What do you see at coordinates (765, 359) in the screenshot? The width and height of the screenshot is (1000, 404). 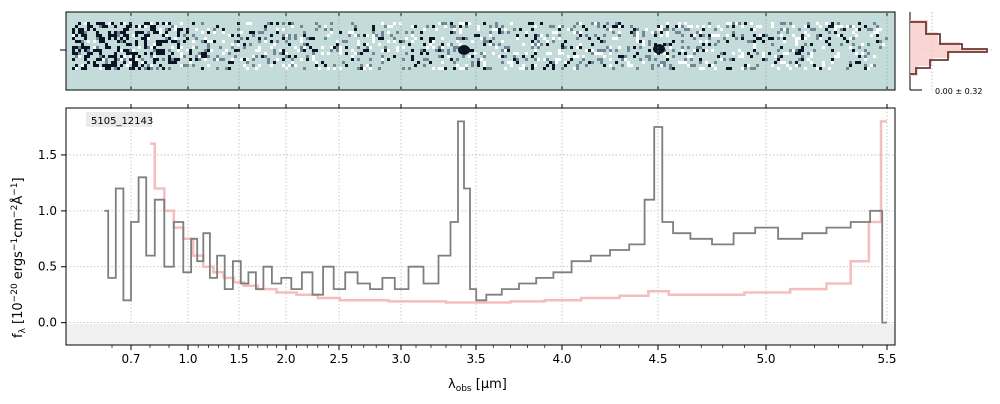 I see `x-tick-label: 5.0` at bounding box center [765, 359].